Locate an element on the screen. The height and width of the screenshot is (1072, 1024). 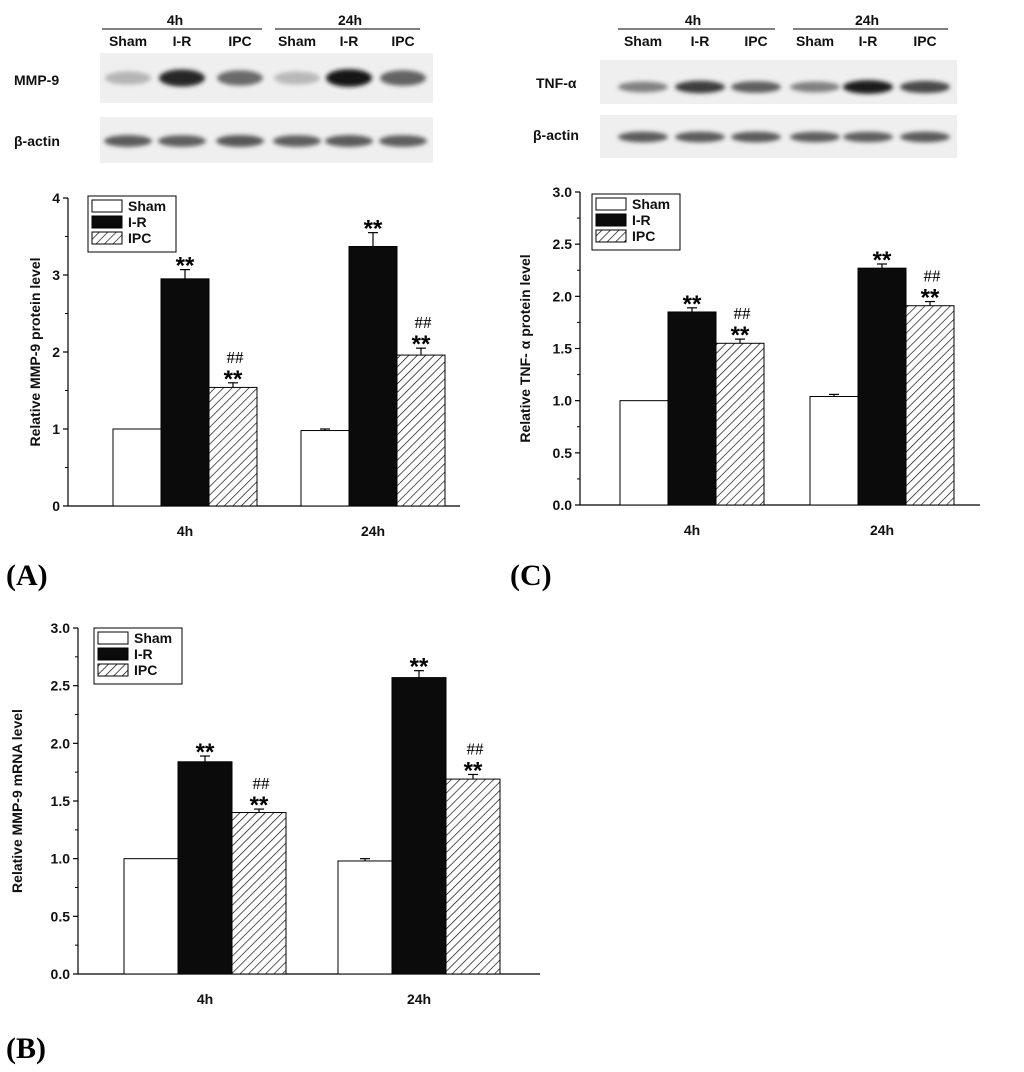
y-tick-label: 3.0 is located at coordinates (61, 628).